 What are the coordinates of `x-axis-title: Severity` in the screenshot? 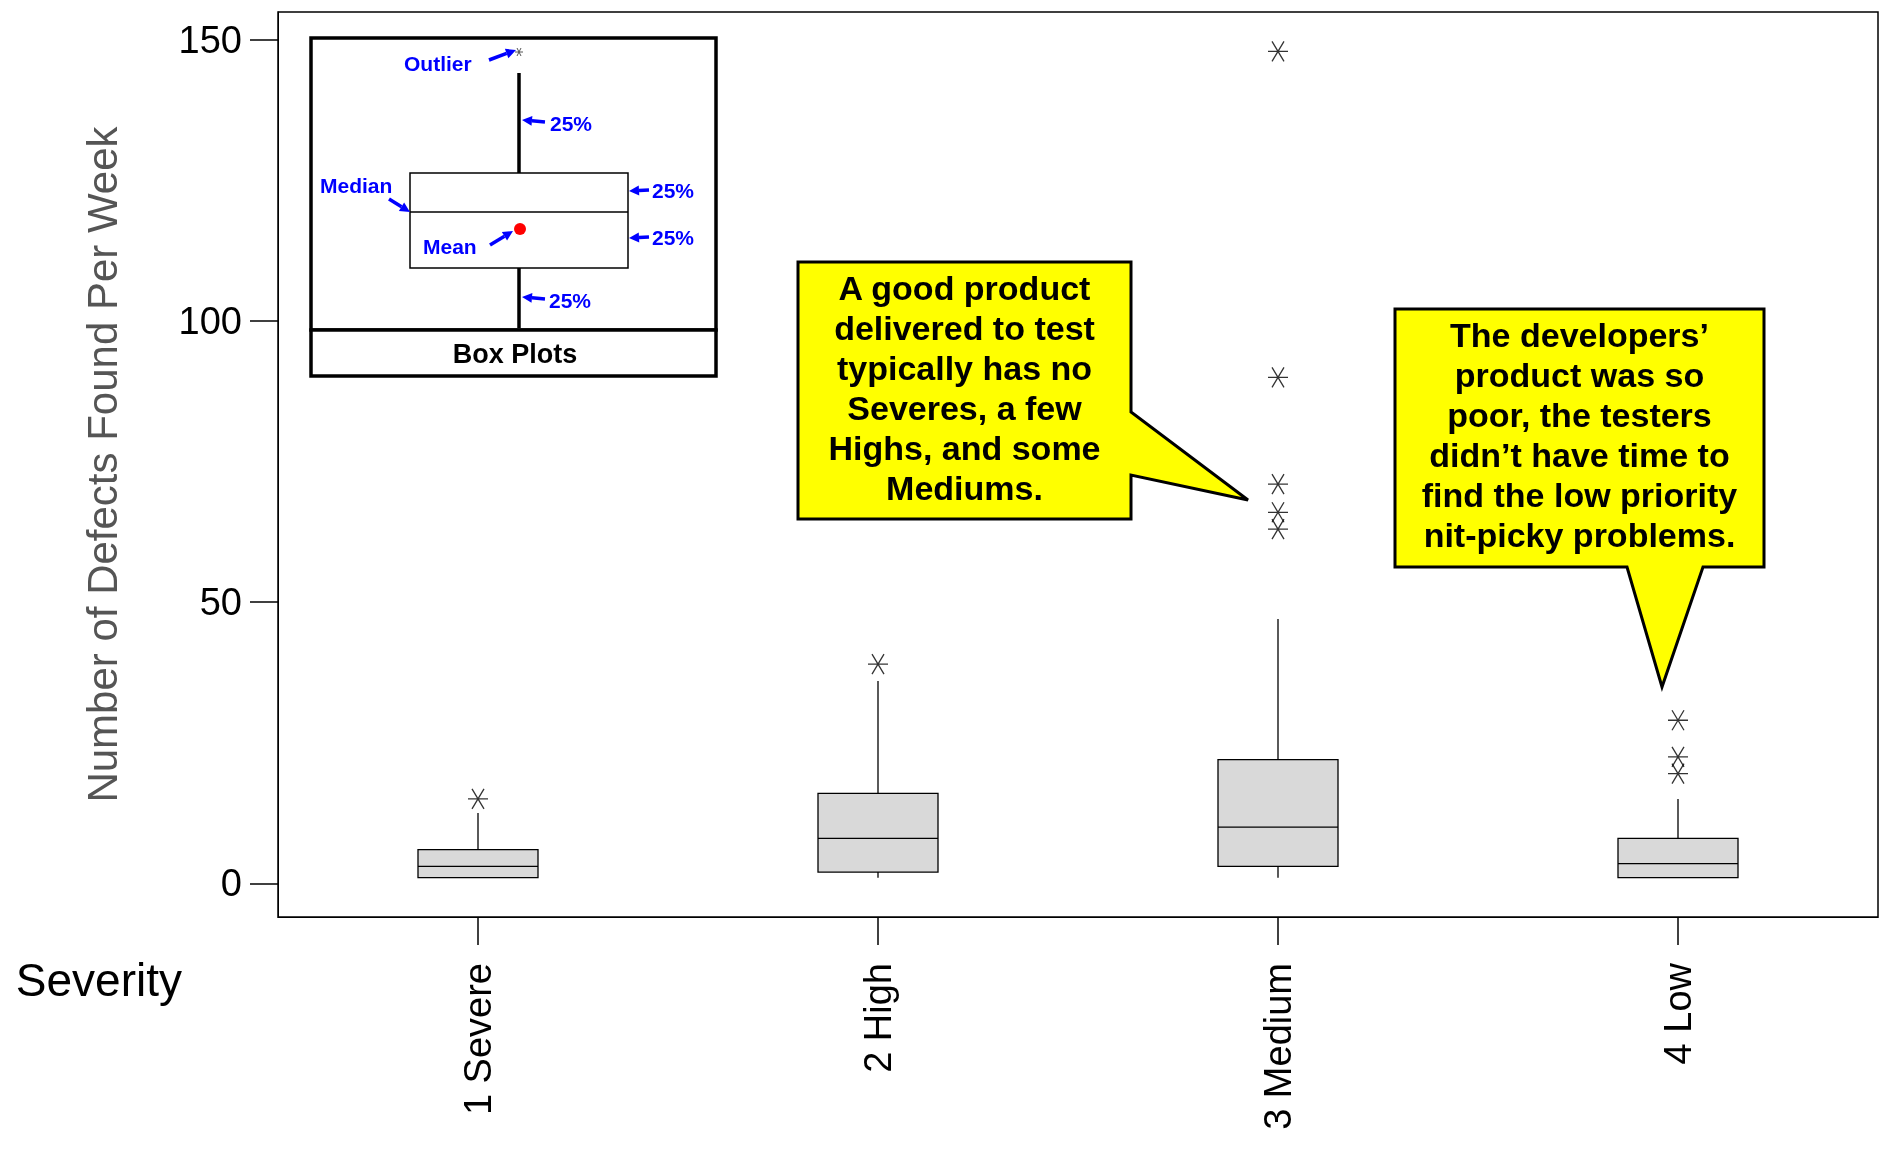 It's located at (98, 980).